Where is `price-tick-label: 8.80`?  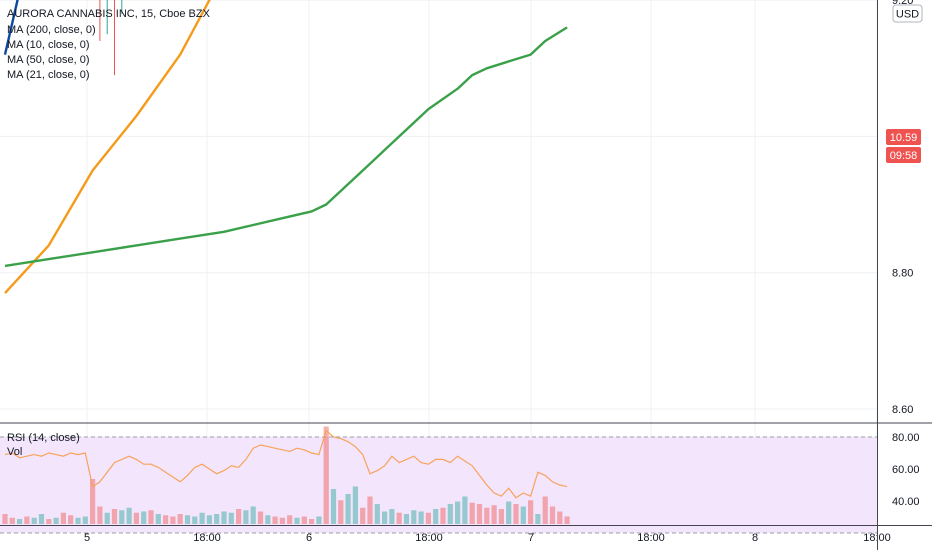 price-tick-label: 8.80 is located at coordinates (902, 274).